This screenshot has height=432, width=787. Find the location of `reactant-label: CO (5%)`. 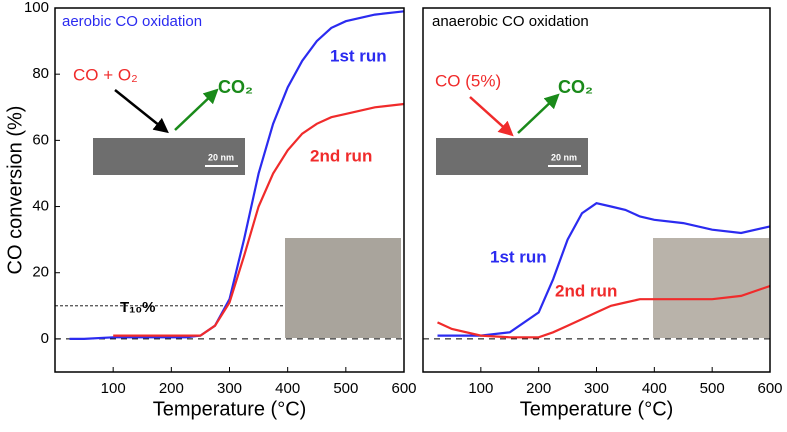

reactant-label: CO (5%) is located at coordinates (468, 80).